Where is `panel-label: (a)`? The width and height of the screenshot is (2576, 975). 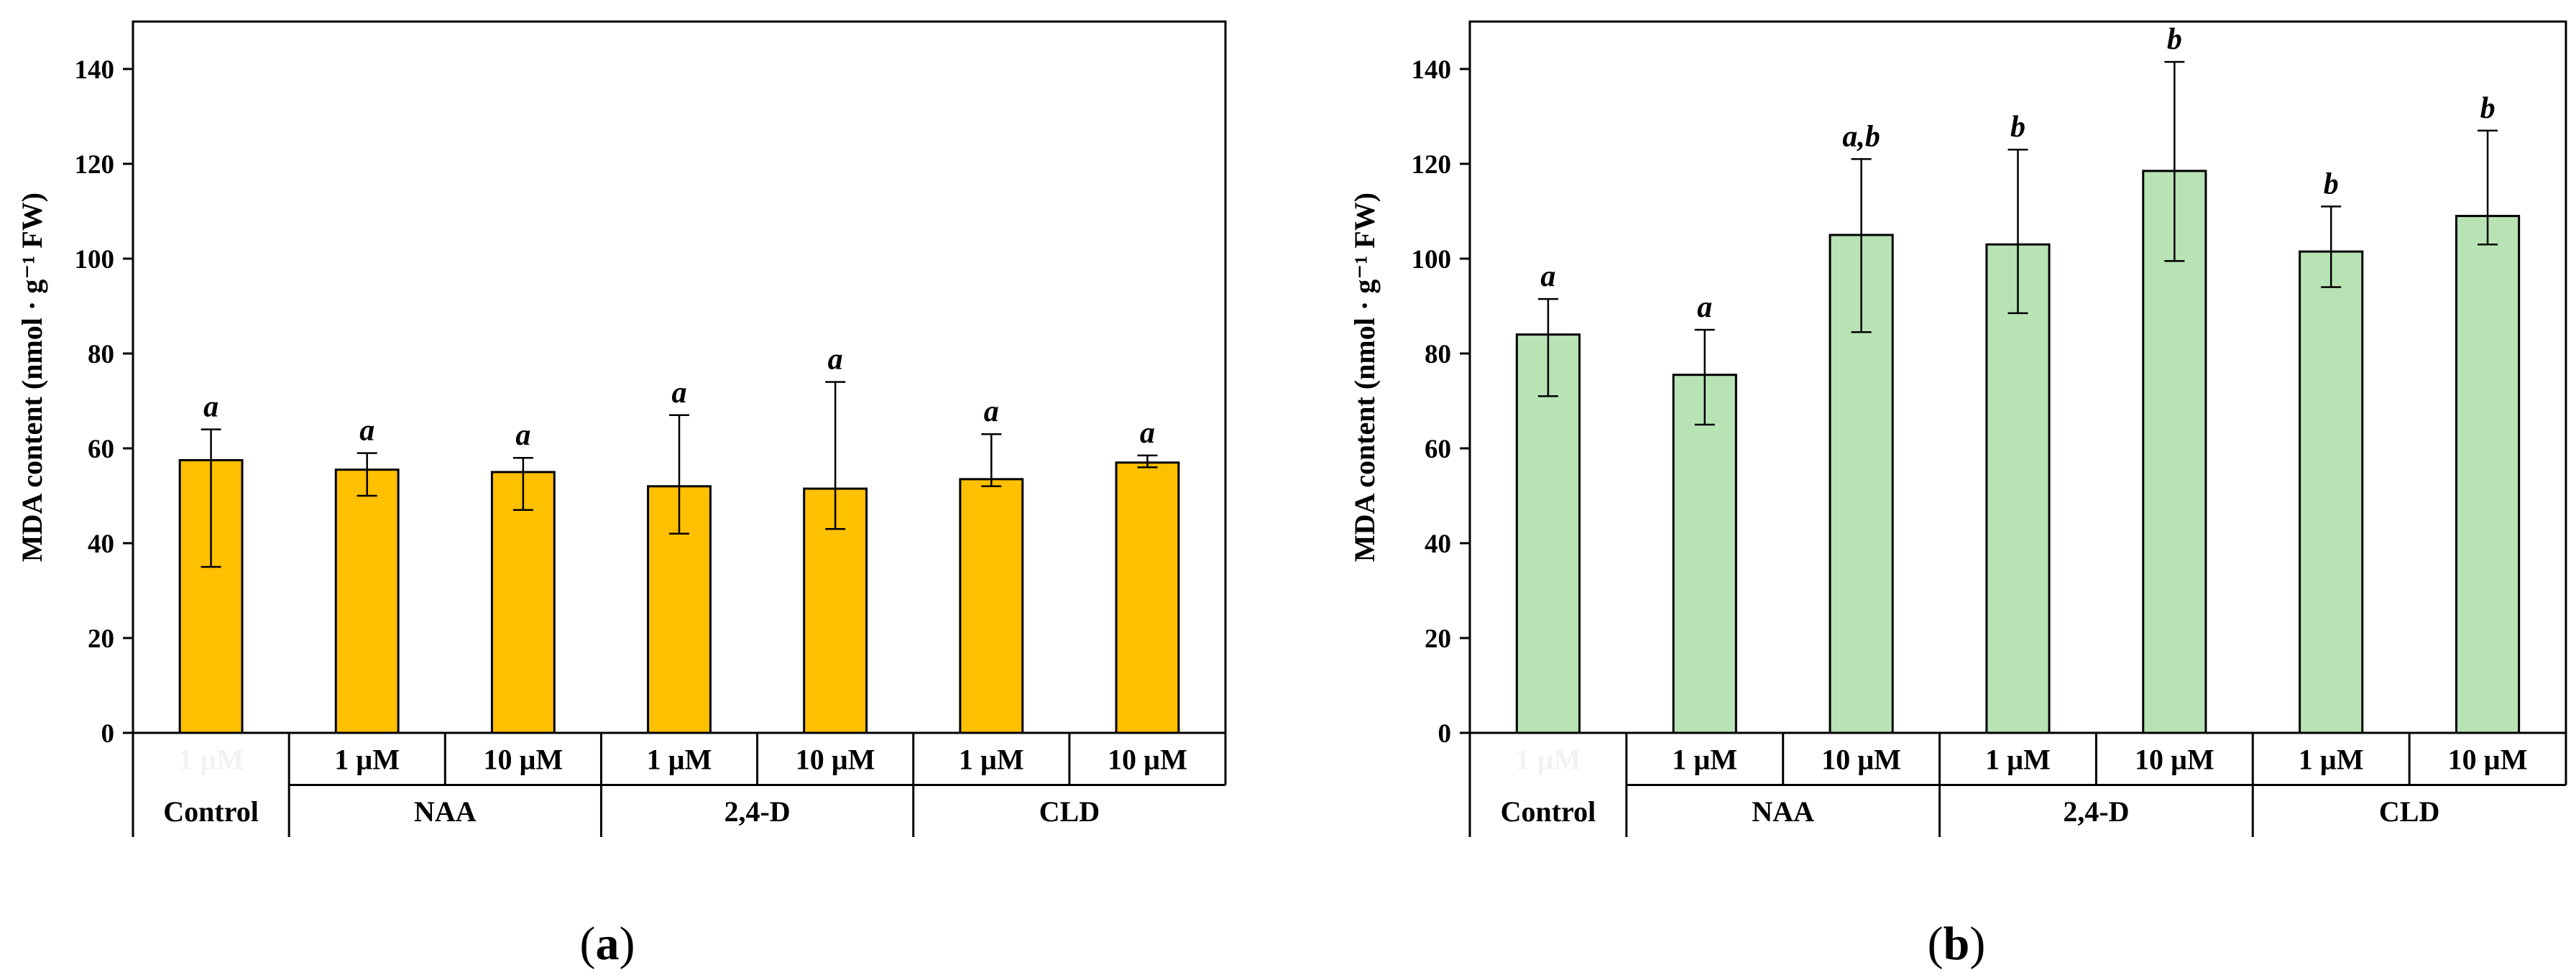 panel-label: (a) is located at coordinates (607, 944).